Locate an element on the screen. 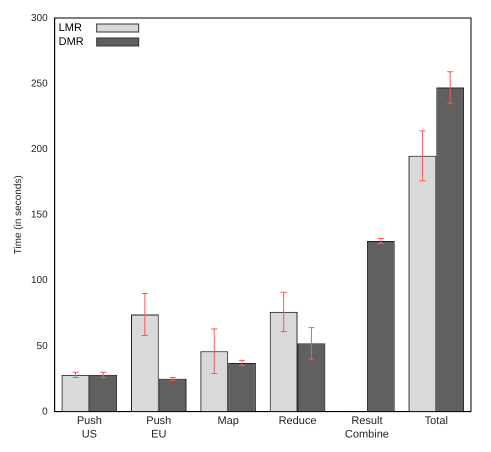 This screenshot has height=452, width=491. y-axis-title: Time (in seconds) is located at coordinates (18, 214).